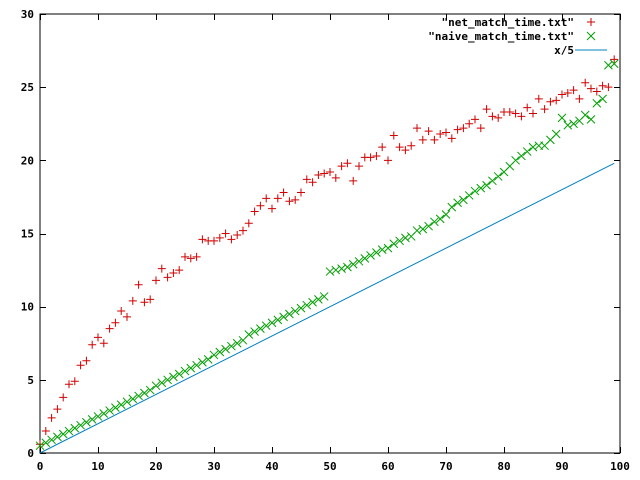 The width and height of the screenshot is (640, 480). What do you see at coordinates (591, 36) in the screenshot?
I see `legend-marker` at bounding box center [591, 36].